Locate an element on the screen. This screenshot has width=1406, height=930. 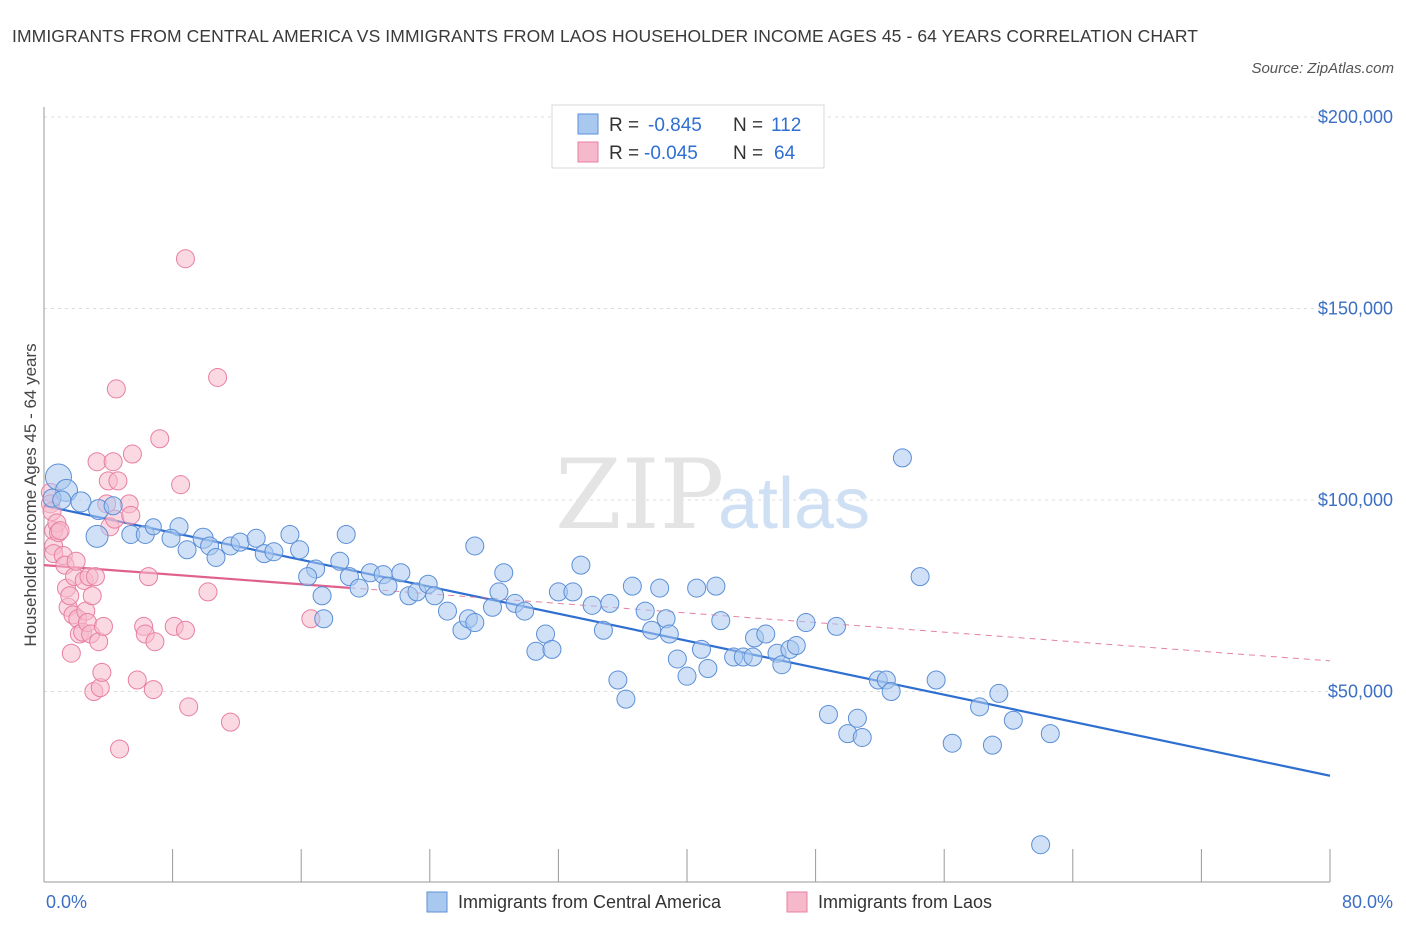
legend-swatch-pink is located at coordinates (588, 152).